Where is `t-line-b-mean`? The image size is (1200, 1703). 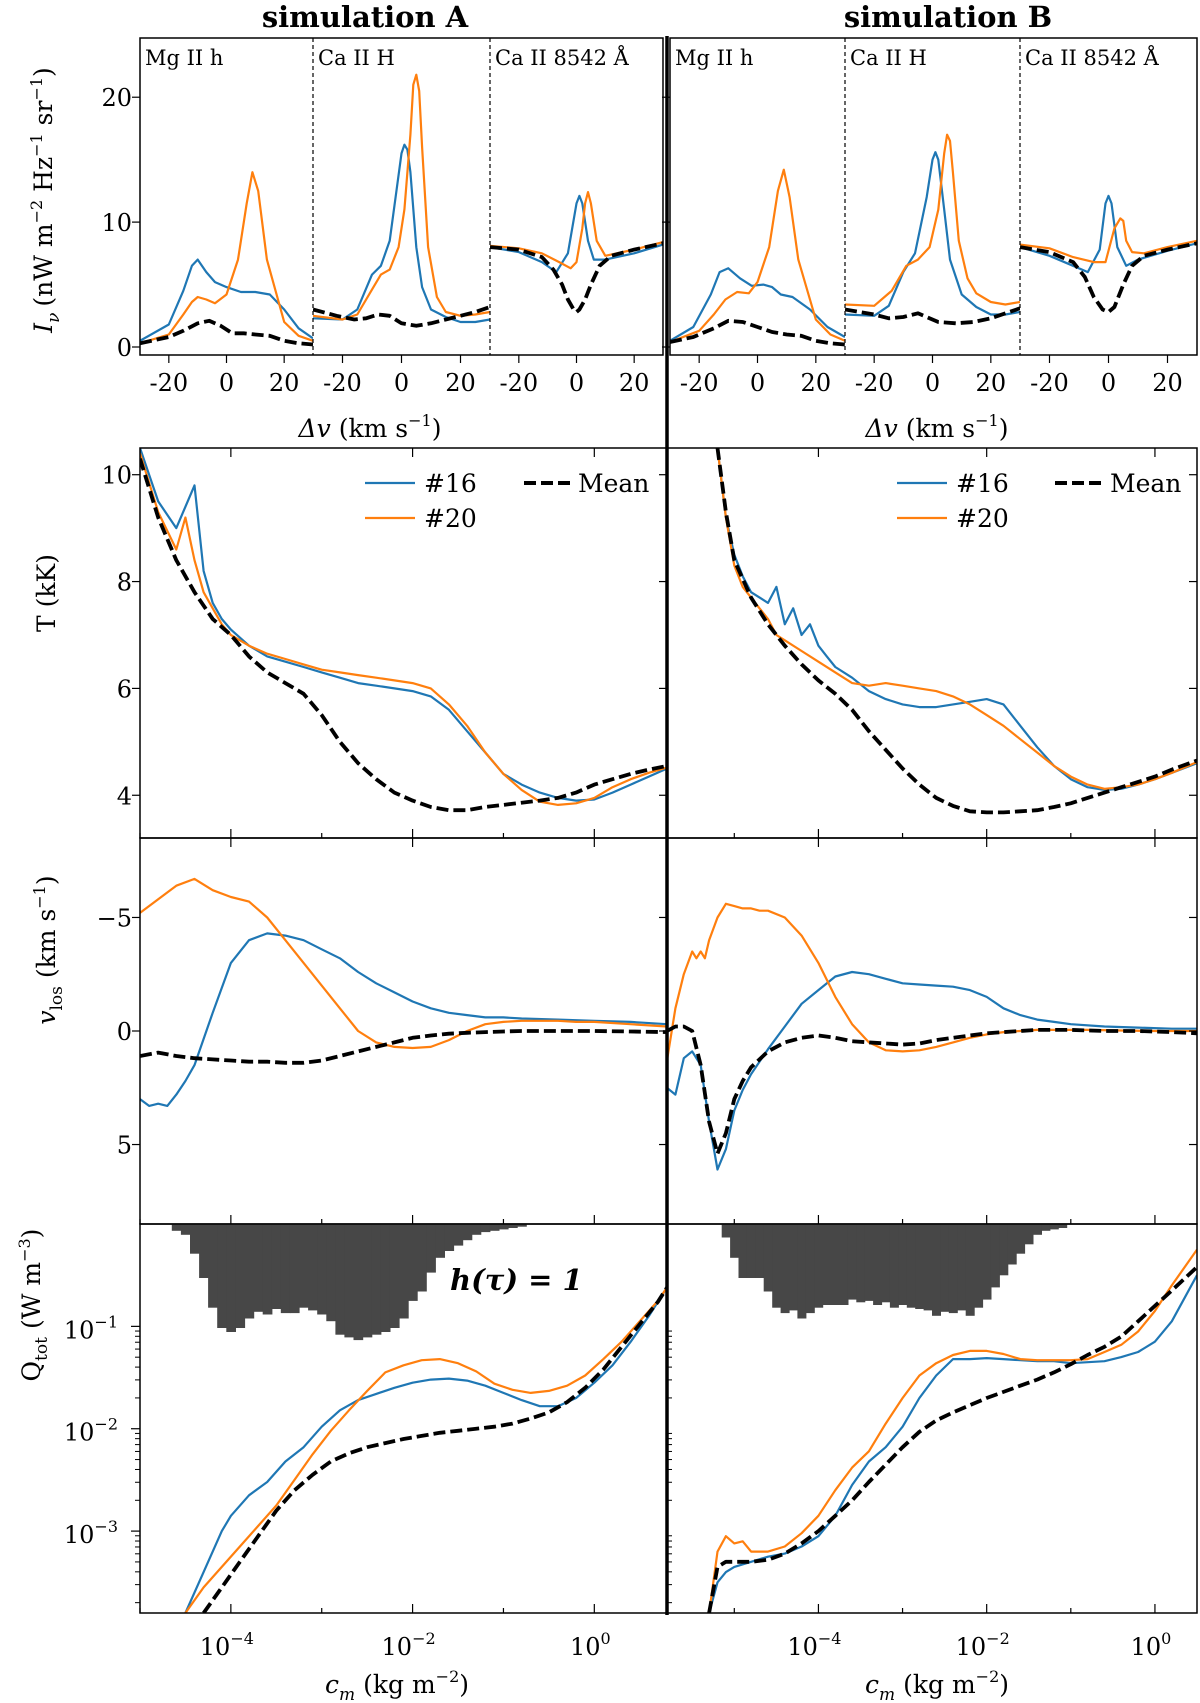
t-line-b-mean is located at coordinates (956, 631).